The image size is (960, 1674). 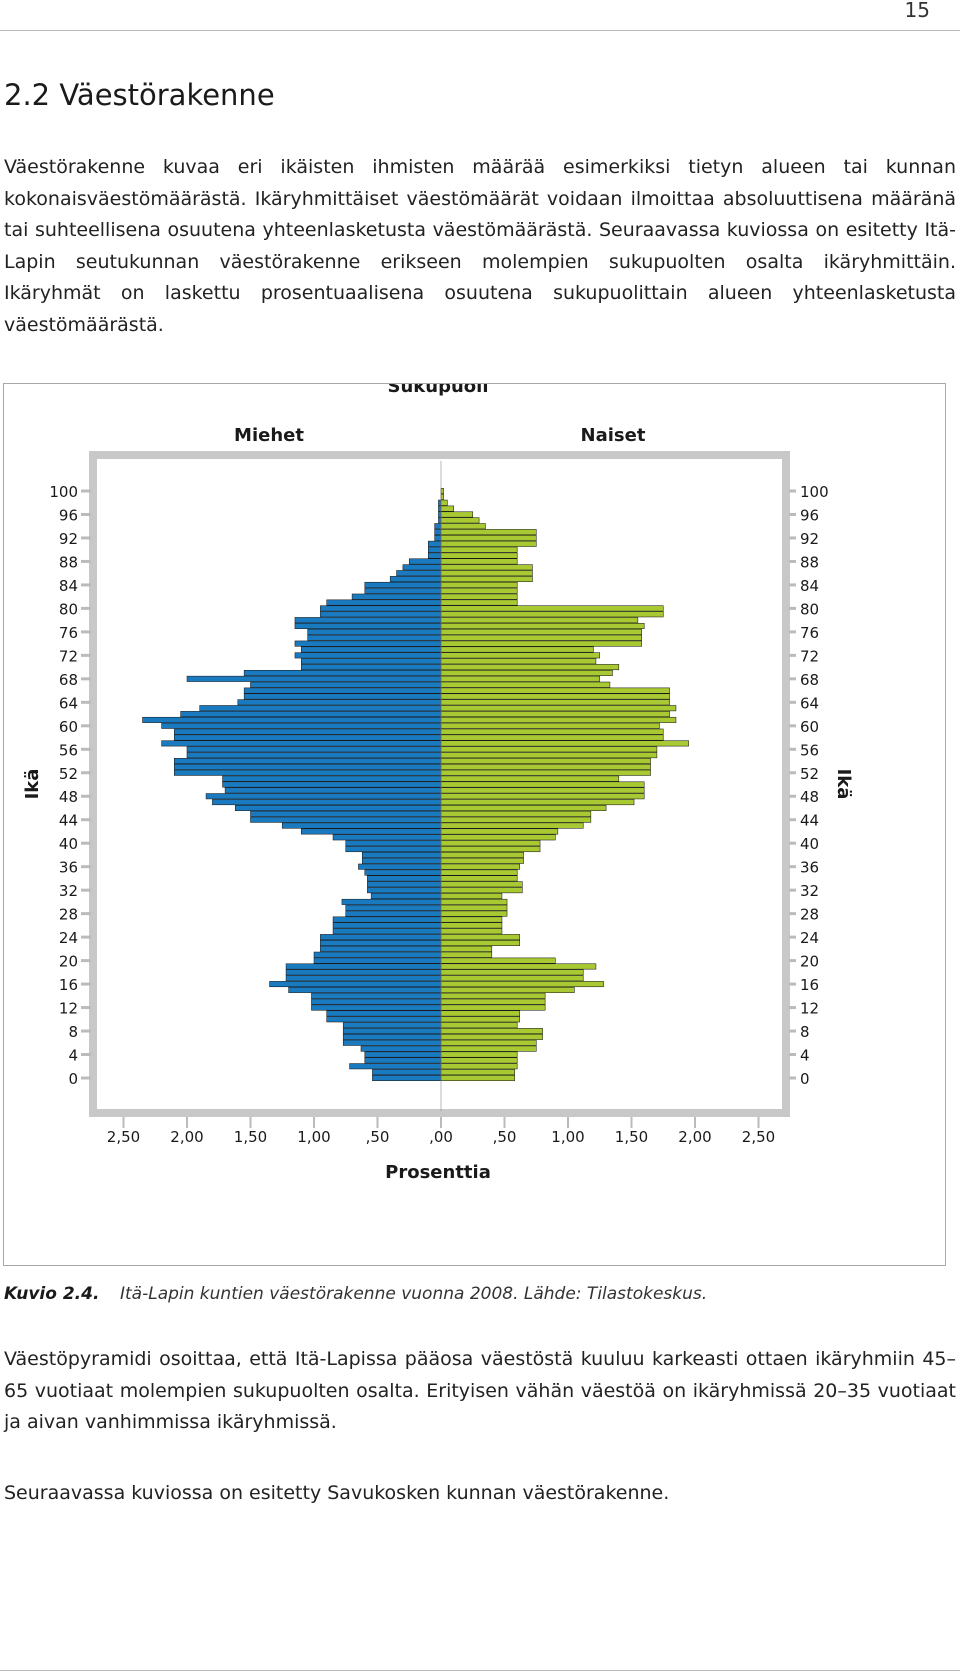 I want to click on y-tick-left-label: 36, so click(x=68, y=868).